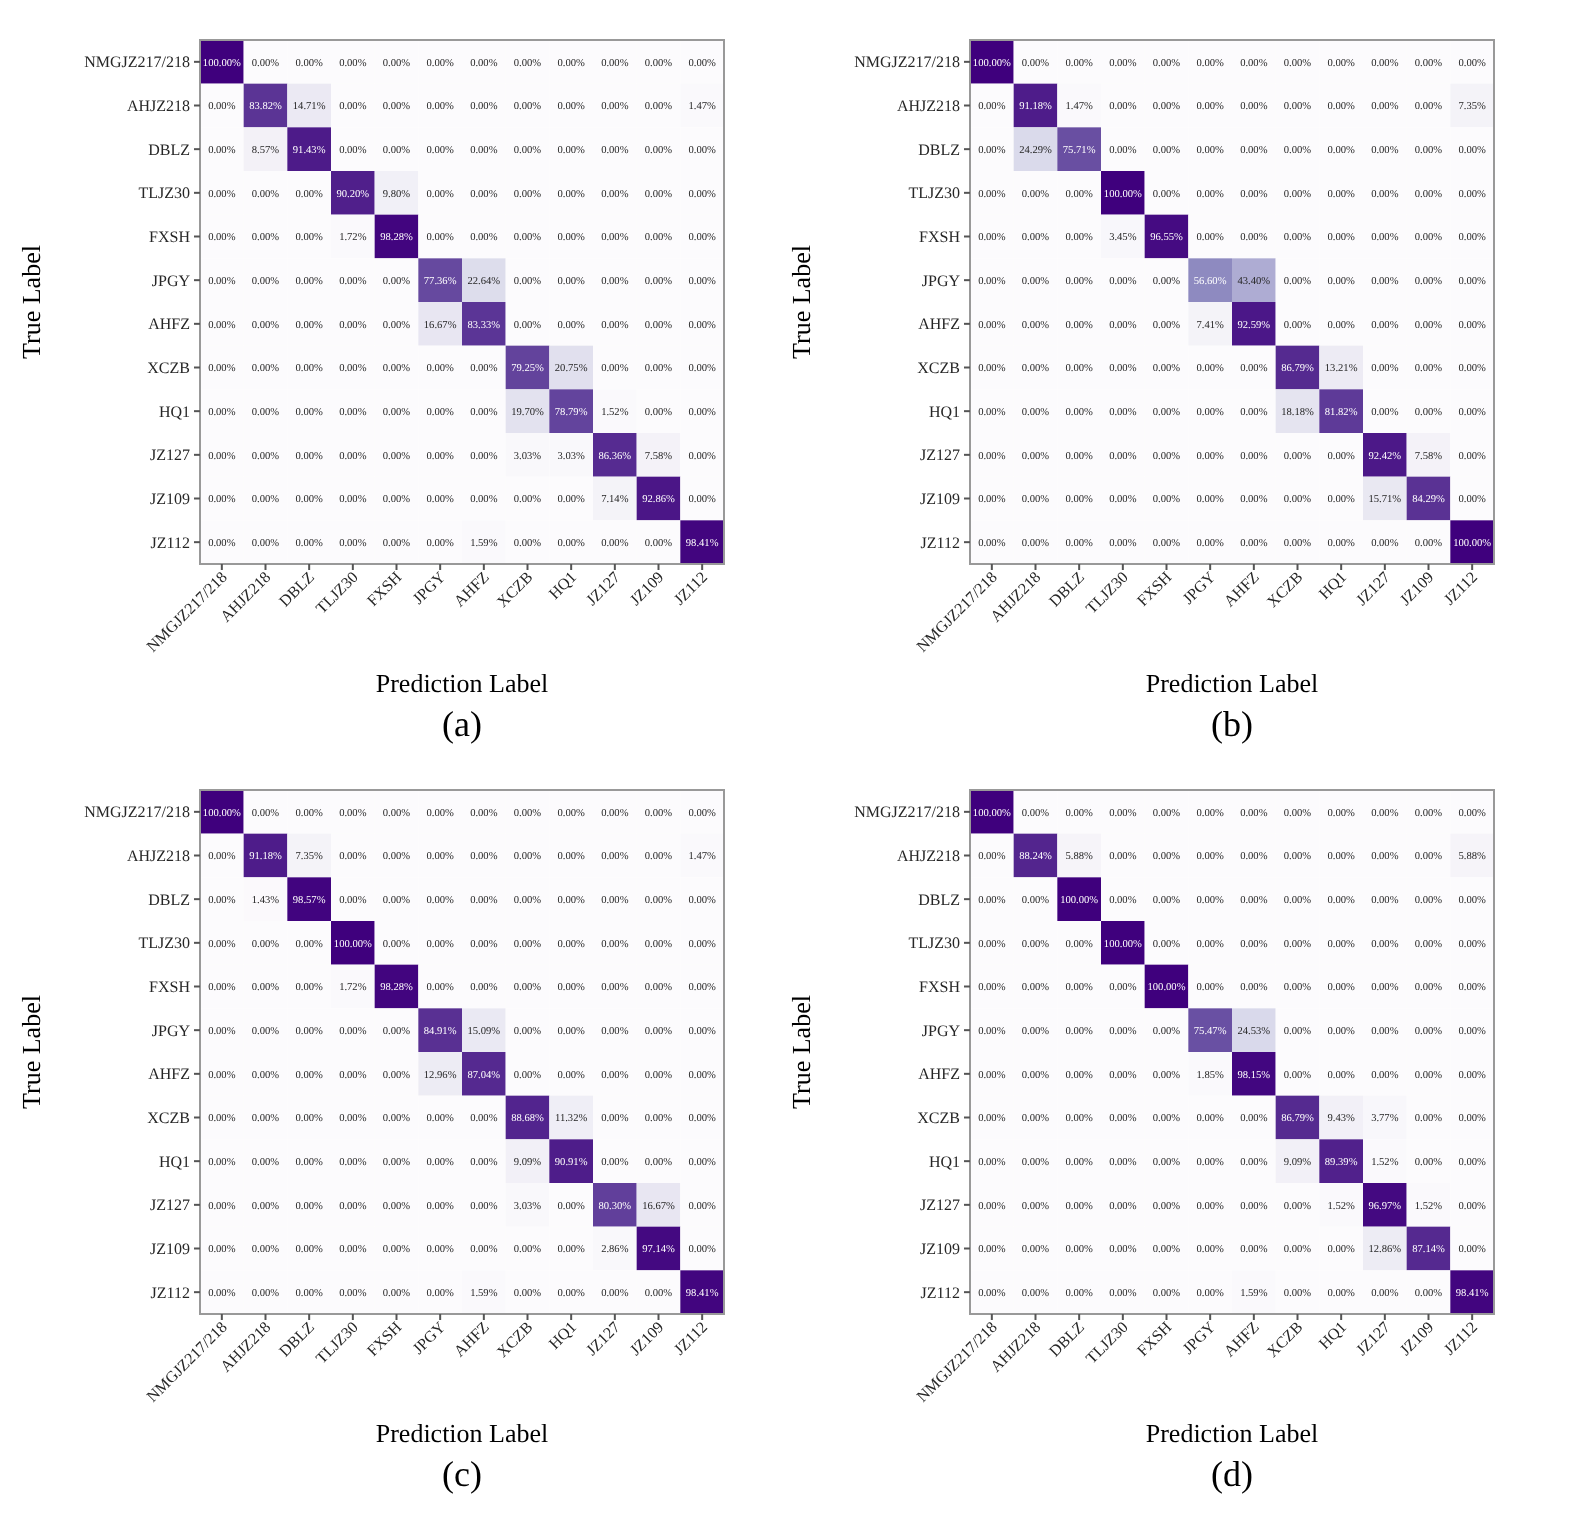  Describe the element at coordinates (462, 724) in the screenshot. I see `text: (a)` at that location.